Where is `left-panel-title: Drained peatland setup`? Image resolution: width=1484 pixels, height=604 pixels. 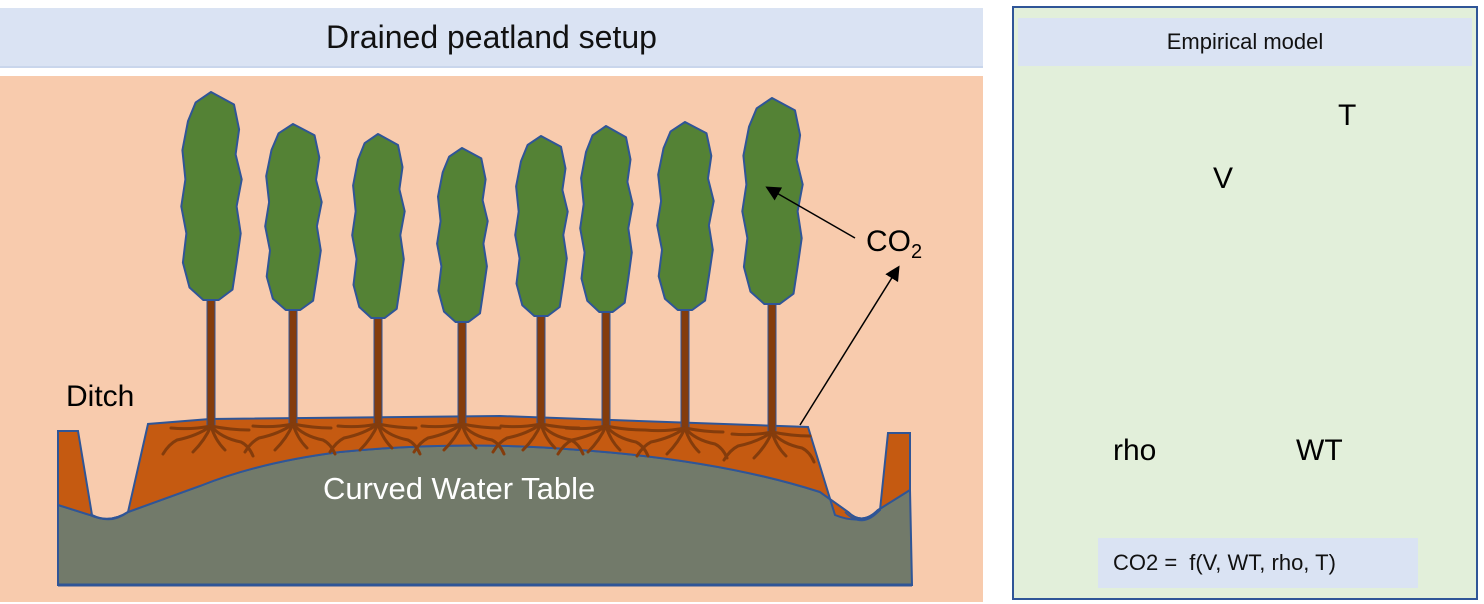 left-panel-title: Drained peatland setup is located at coordinates (491, 38).